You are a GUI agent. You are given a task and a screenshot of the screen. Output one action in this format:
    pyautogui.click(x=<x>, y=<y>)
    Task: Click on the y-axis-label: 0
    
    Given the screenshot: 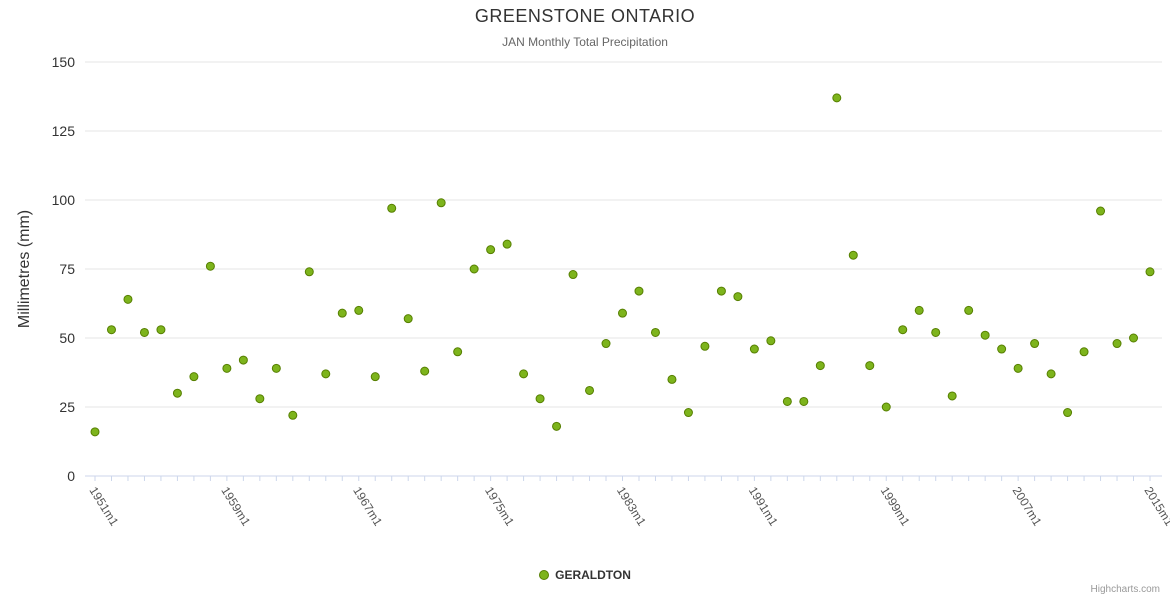 What is the action you would take?
    pyautogui.click(x=71, y=476)
    